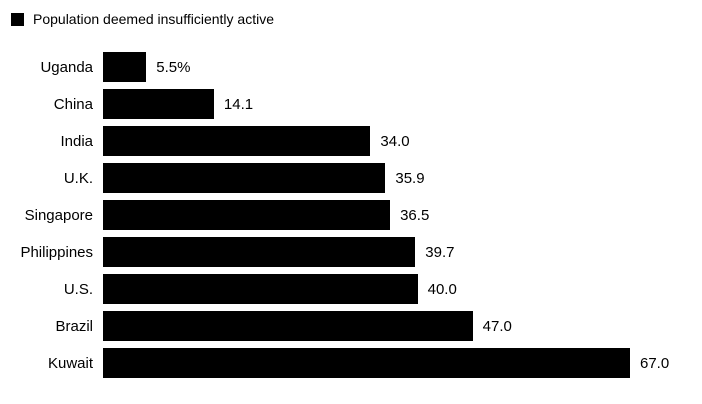 The width and height of the screenshot is (702, 404). Describe the element at coordinates (497, 326) in the screenshot. I see `value-label: 47.0` at that location.